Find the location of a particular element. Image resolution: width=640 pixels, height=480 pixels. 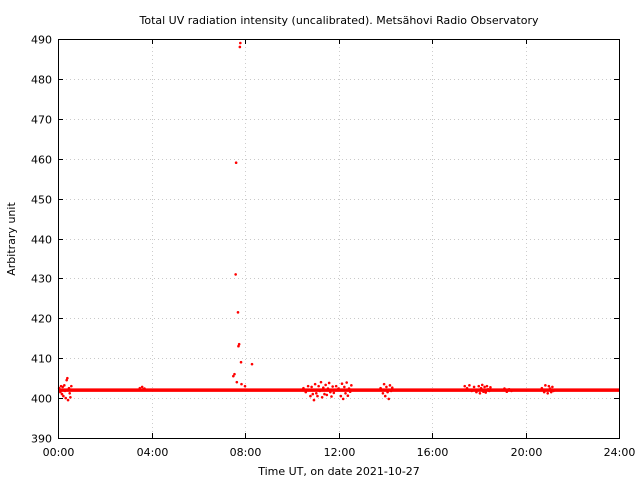

y-tick-label: 410 is located at coordinates (41, 359).